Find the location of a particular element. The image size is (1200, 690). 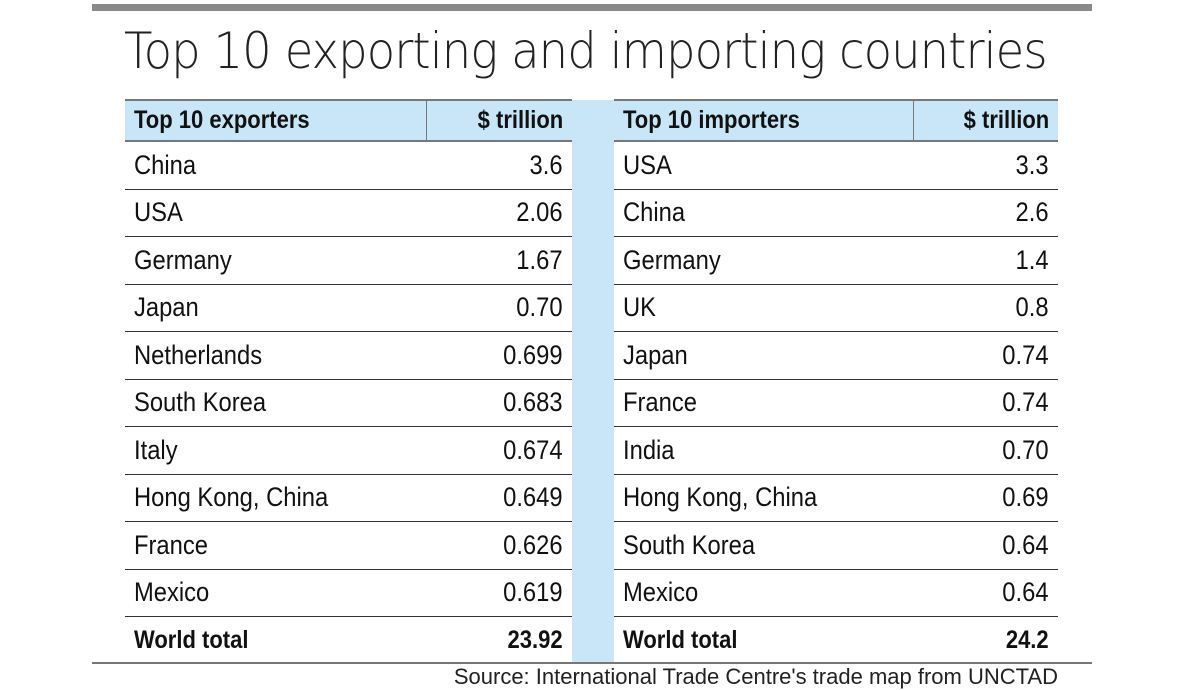

bottom-rule is located at coordinates (592, 663).